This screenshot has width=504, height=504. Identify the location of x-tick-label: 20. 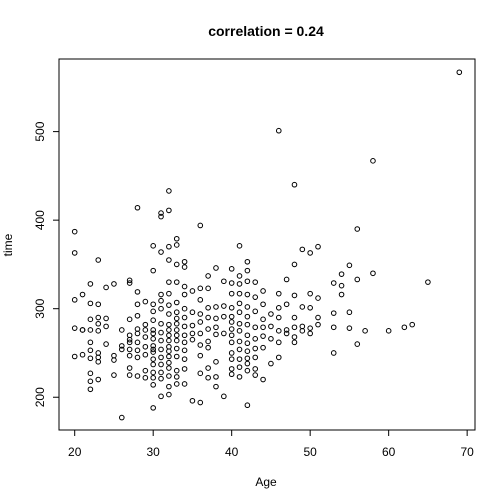
(75, 452).